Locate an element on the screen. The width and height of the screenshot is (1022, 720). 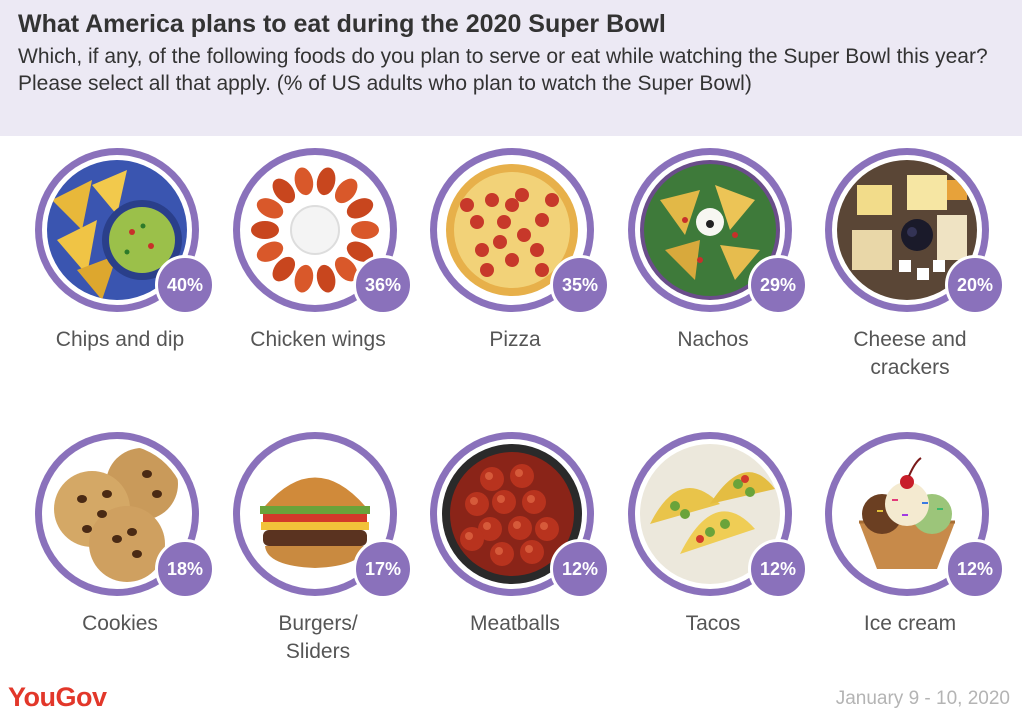
food-label: Ice cream is located at coordinates (910, 623).